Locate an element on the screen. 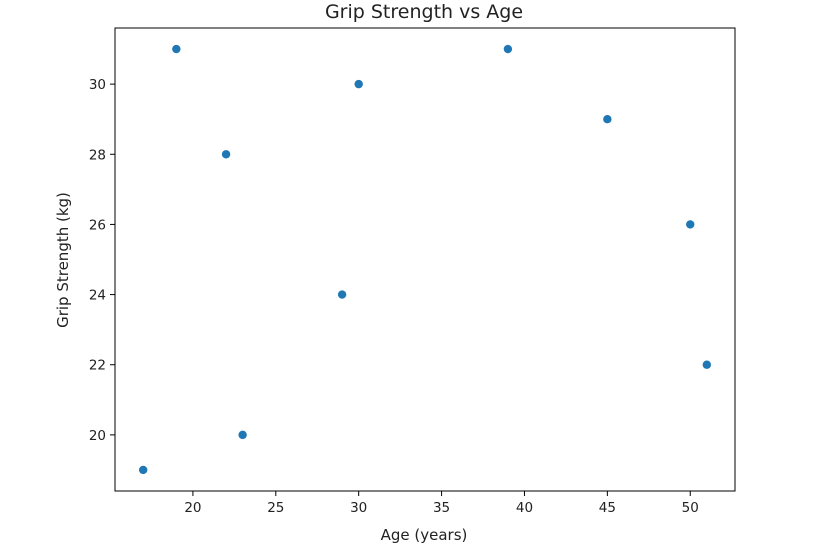 The height and width of the screenshot is (558, 835). y-axis-label: Grip Strength (kg) is located at coordinates (63, 260).